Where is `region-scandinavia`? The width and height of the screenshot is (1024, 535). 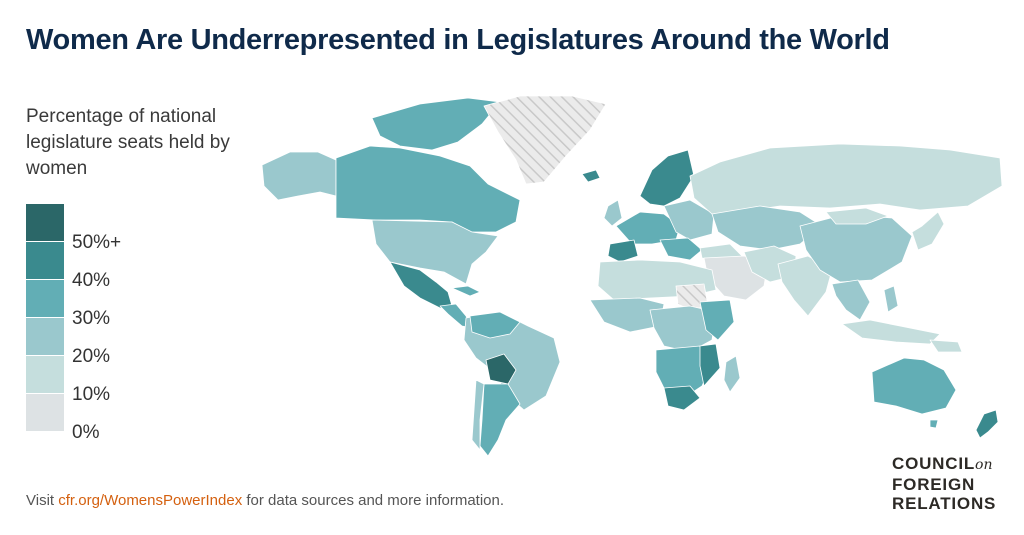 region-scandinavia is located at coordinates (667, 178).